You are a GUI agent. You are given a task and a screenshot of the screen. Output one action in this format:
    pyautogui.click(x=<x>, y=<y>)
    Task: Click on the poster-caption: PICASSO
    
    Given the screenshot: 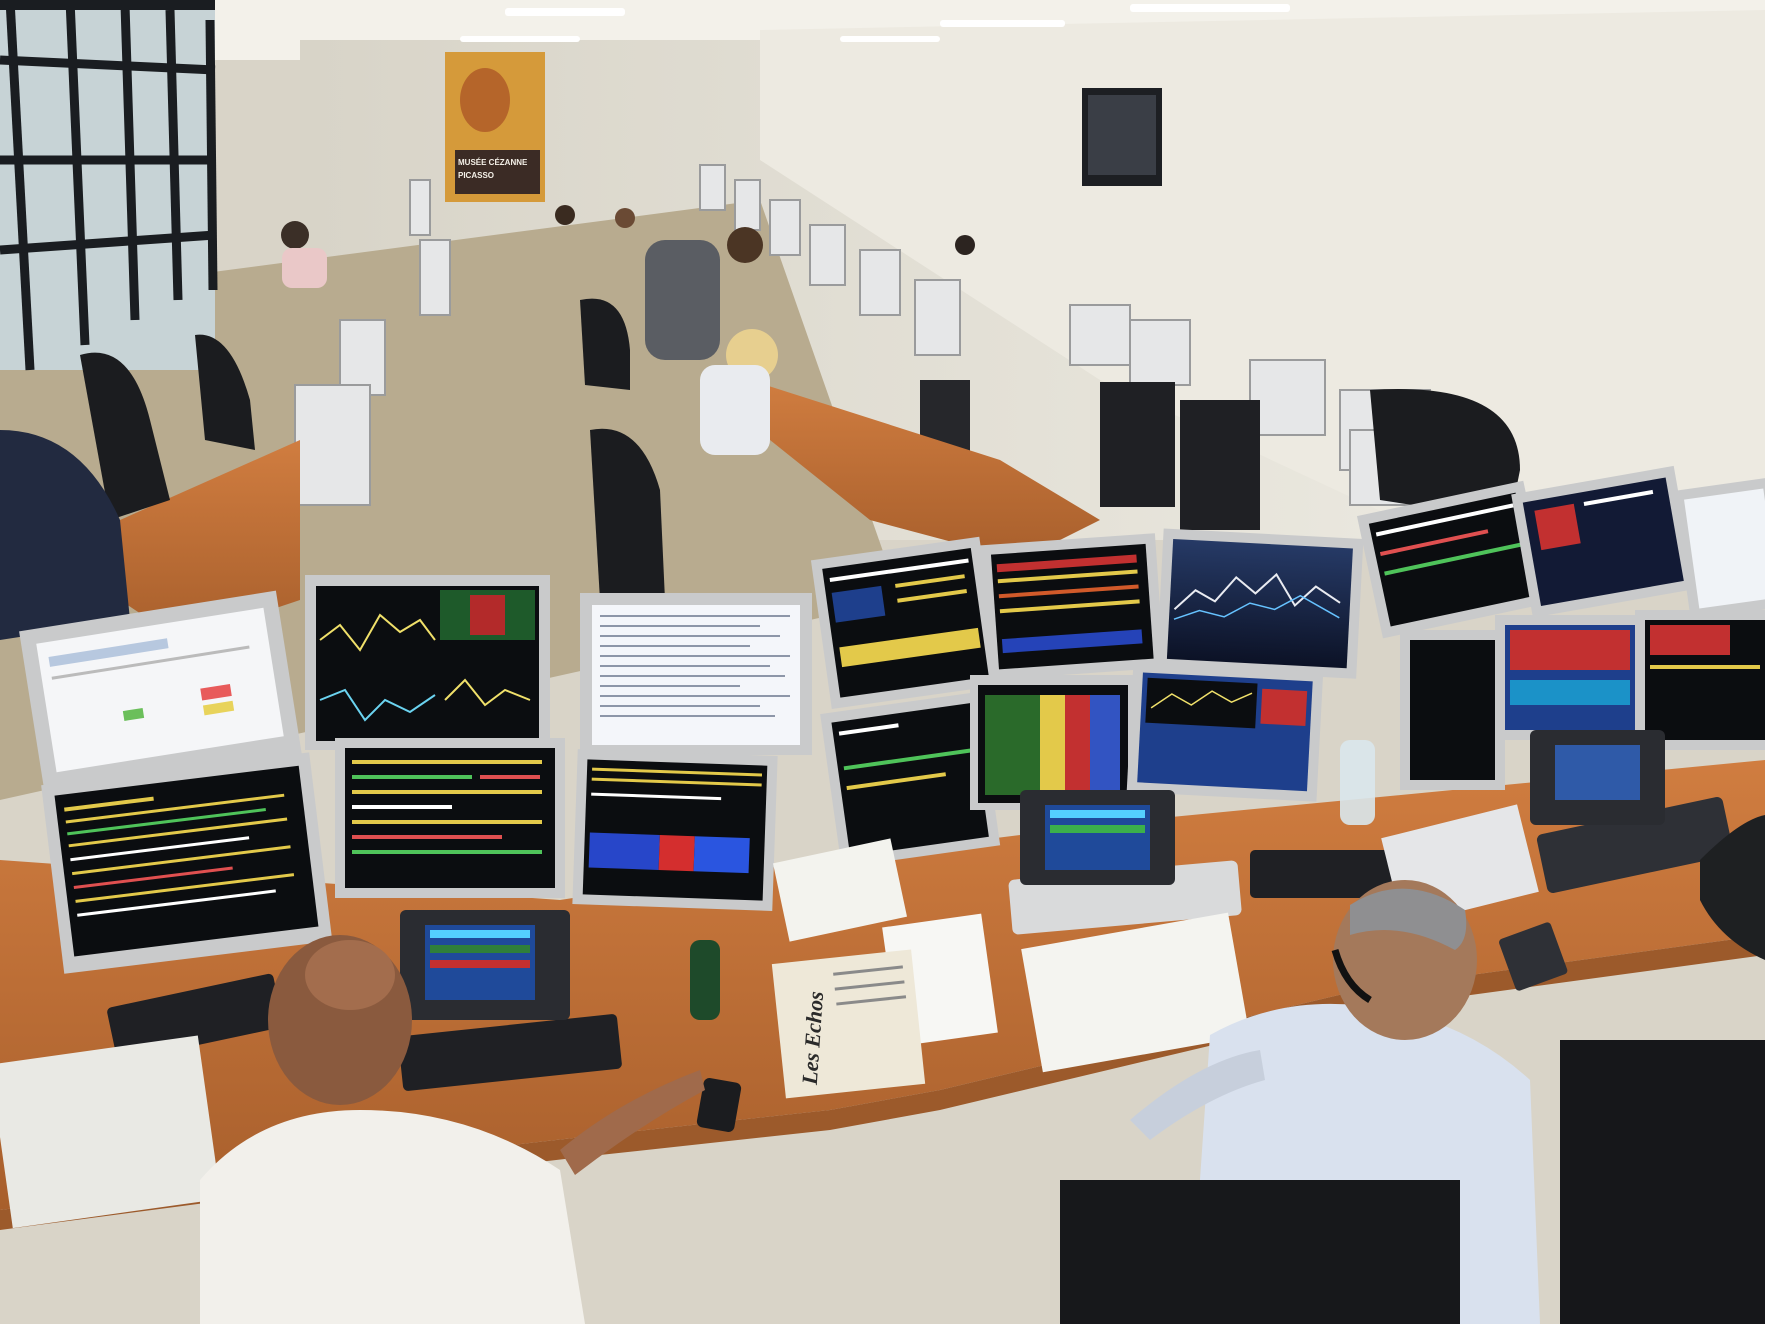 What is the action you would take?
    pyautogui.click(x=476, y=175)
    